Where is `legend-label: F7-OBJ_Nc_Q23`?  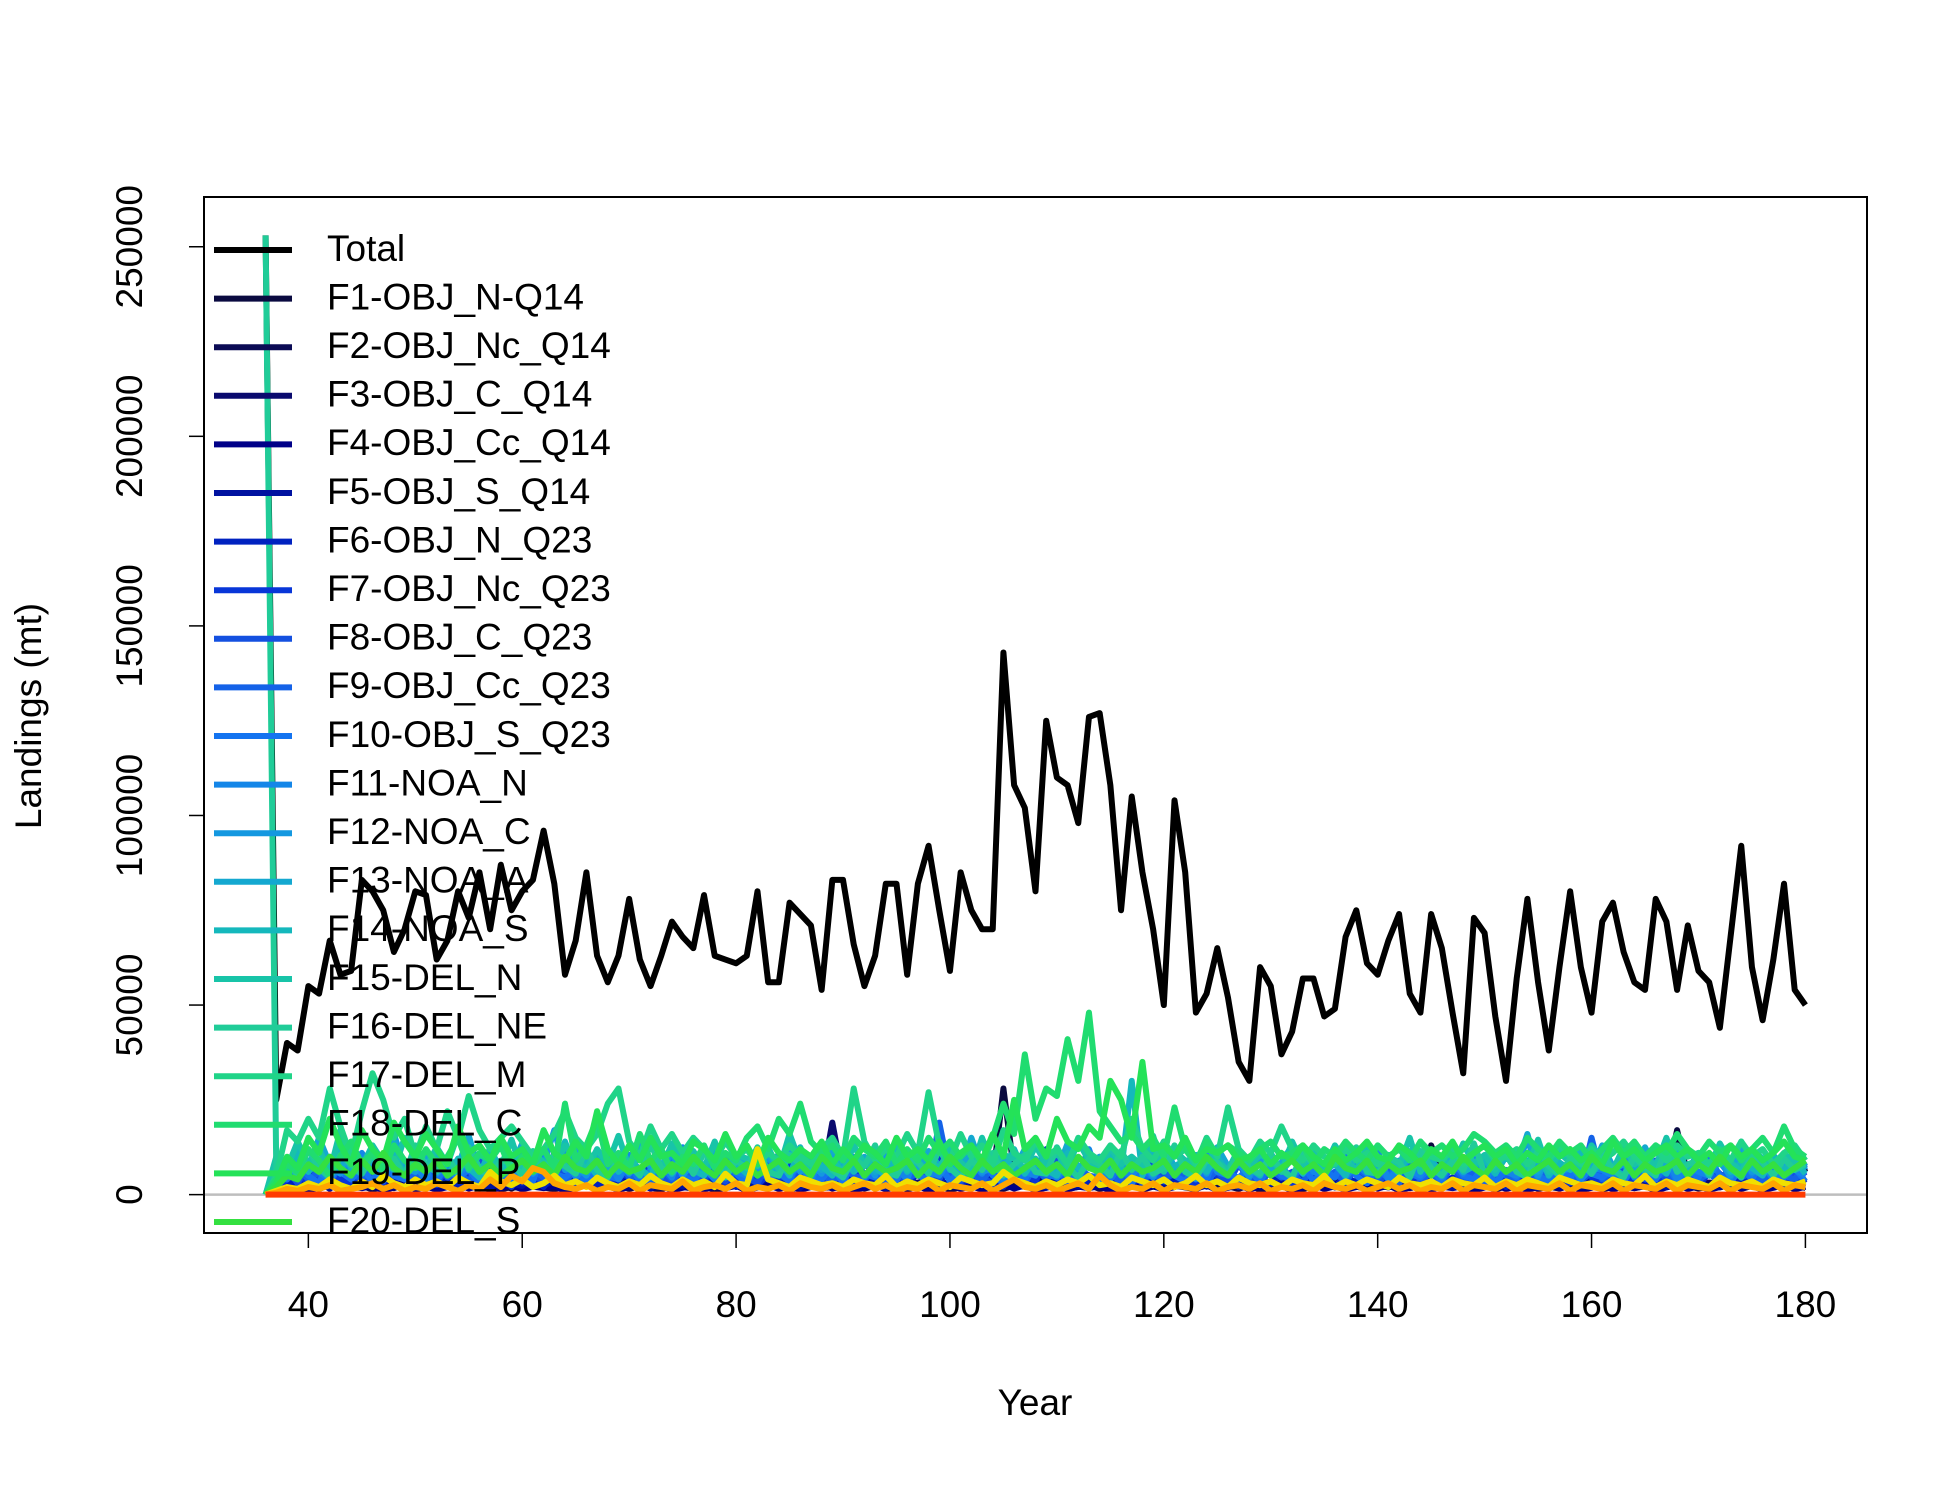 legend-label: F7-OBJ_Nc_Q23 is located at coordinates (469, 588).